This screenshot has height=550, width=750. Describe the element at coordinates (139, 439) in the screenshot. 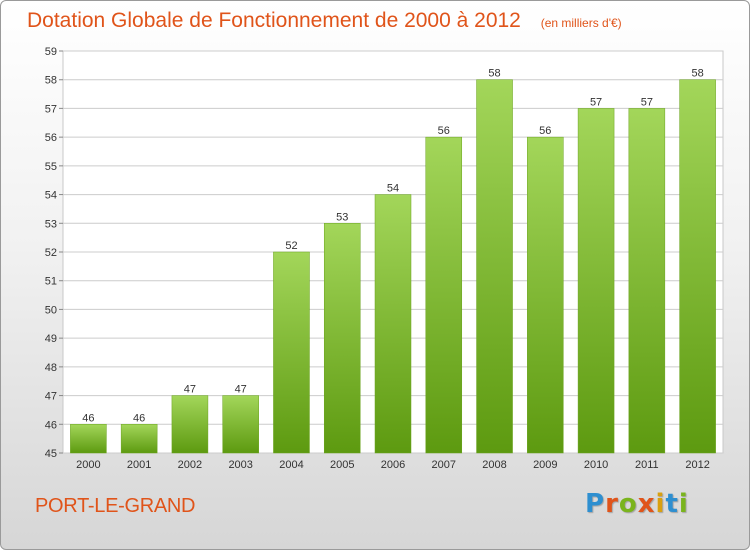

I see `bar-2001` at that location.